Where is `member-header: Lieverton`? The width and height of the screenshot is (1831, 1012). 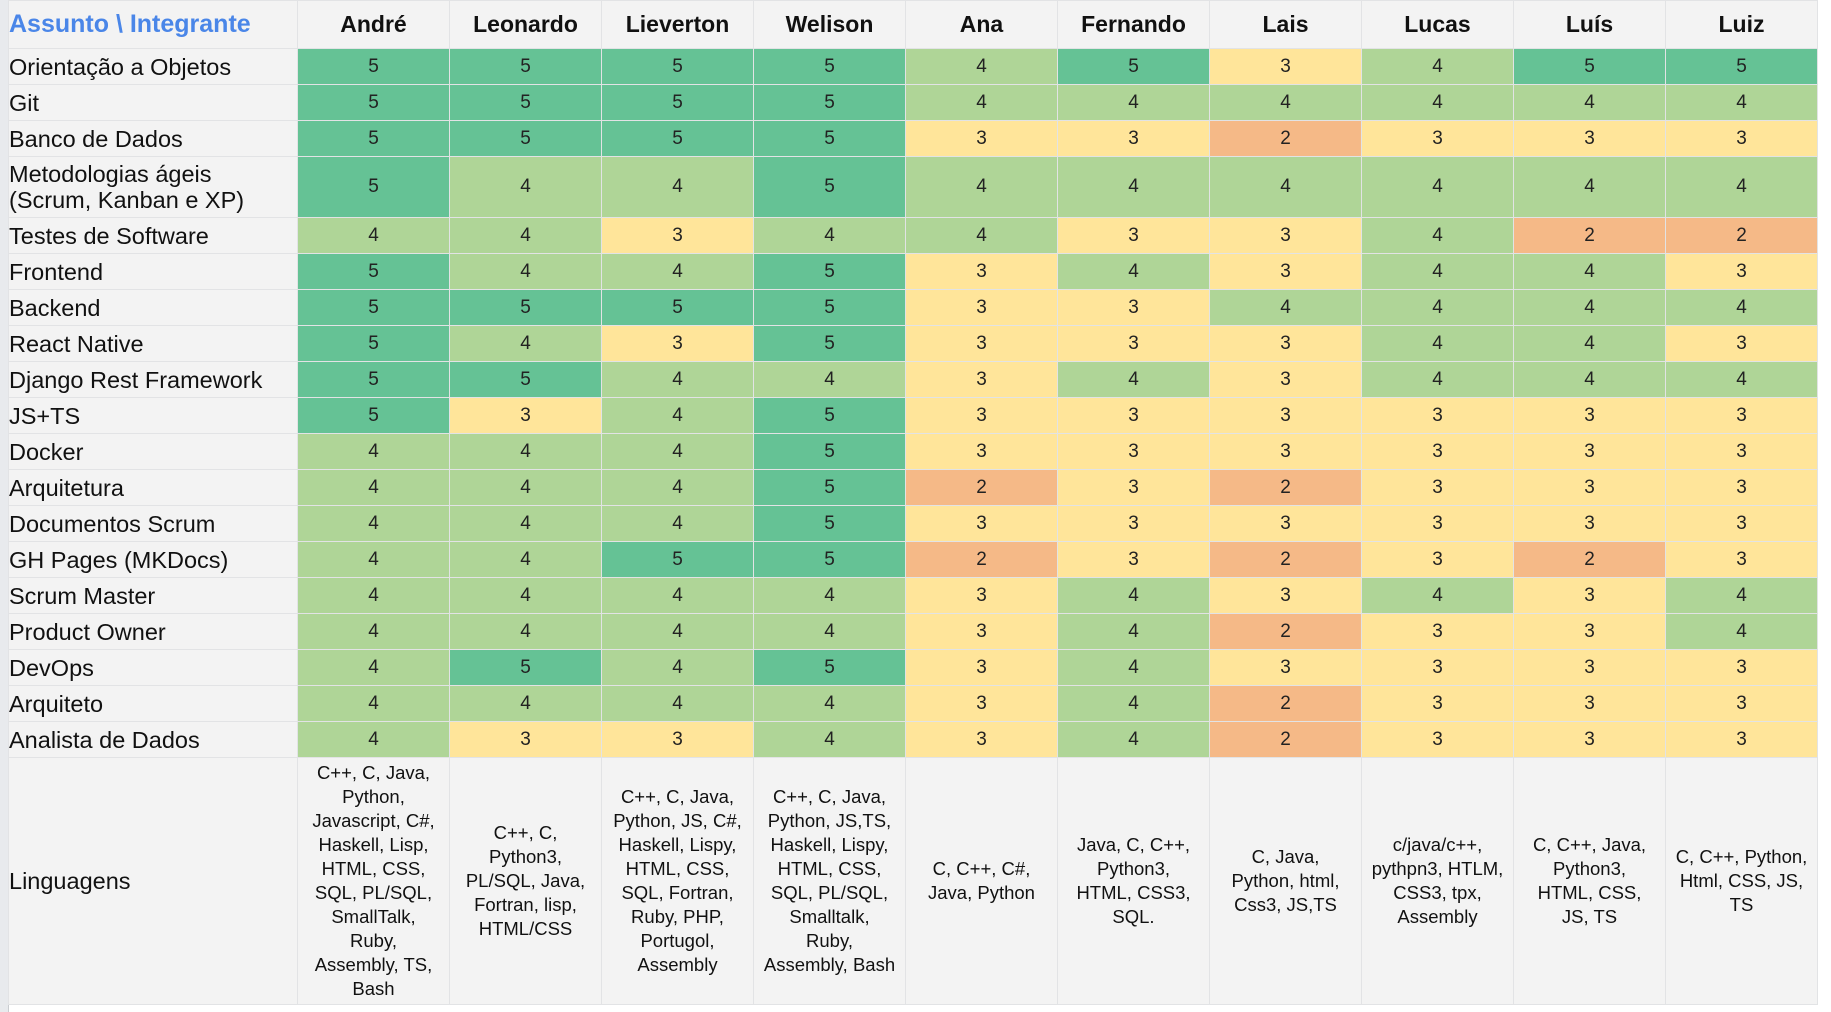 member-header: Lieverton is located at coordinates (677, 24).